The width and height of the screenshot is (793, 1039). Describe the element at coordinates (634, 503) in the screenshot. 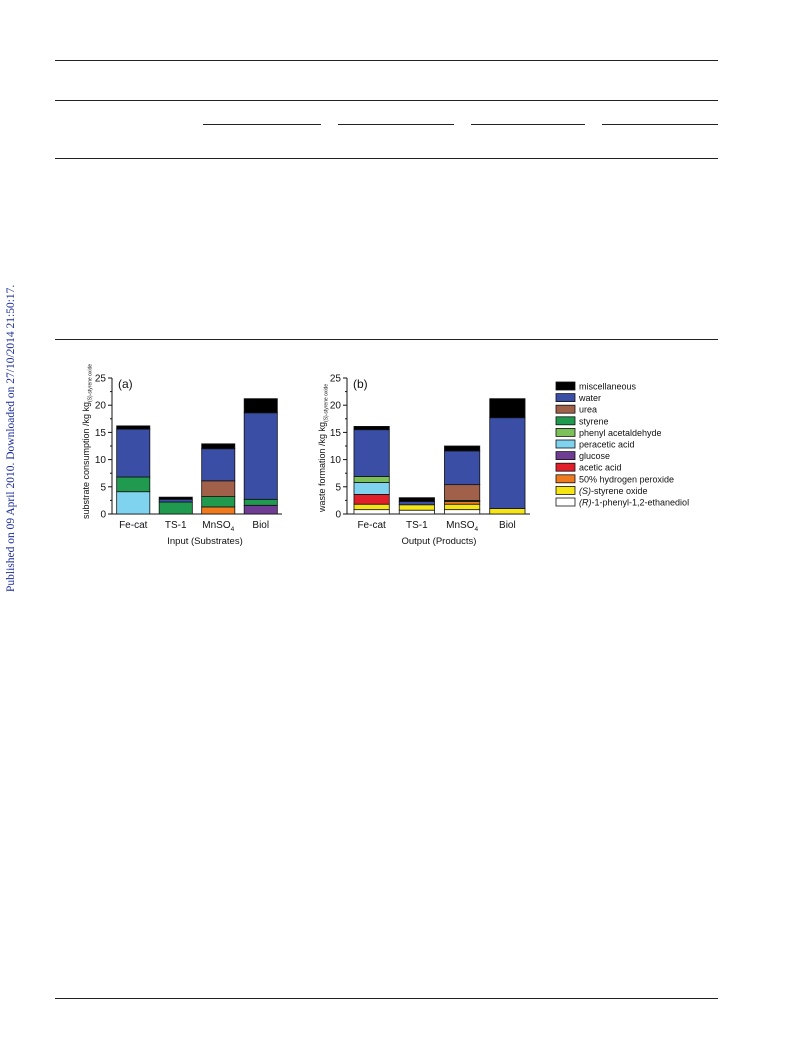

I see `legend-label-diol: (R)-1-phenyl-1,2-ethanediol` at that location.